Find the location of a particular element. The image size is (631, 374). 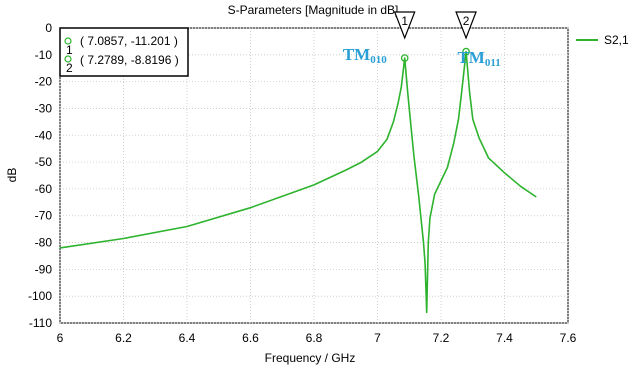

chart-title: S-Parameters [Magnitude in dB] is located at coordinates (313, 10).